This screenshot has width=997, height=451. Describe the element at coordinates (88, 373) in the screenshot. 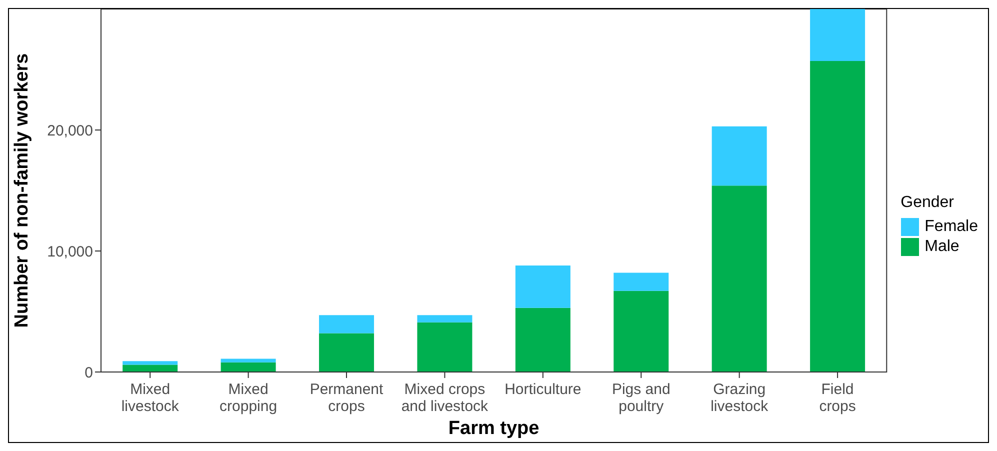

I see `y-tick-label: 0` at that location.